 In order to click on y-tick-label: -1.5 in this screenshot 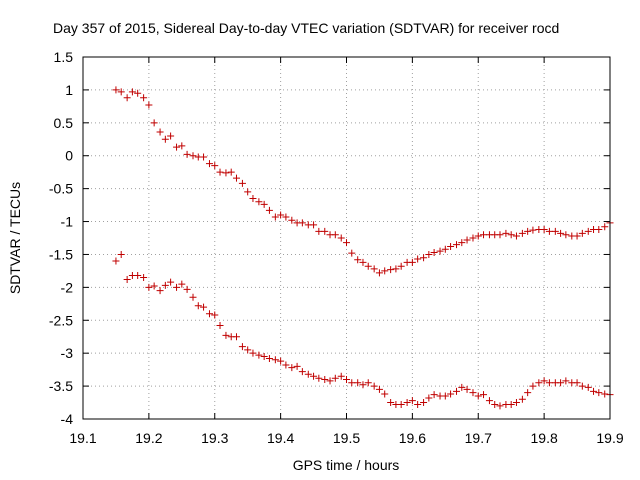, I will do `click(61, 254)`.